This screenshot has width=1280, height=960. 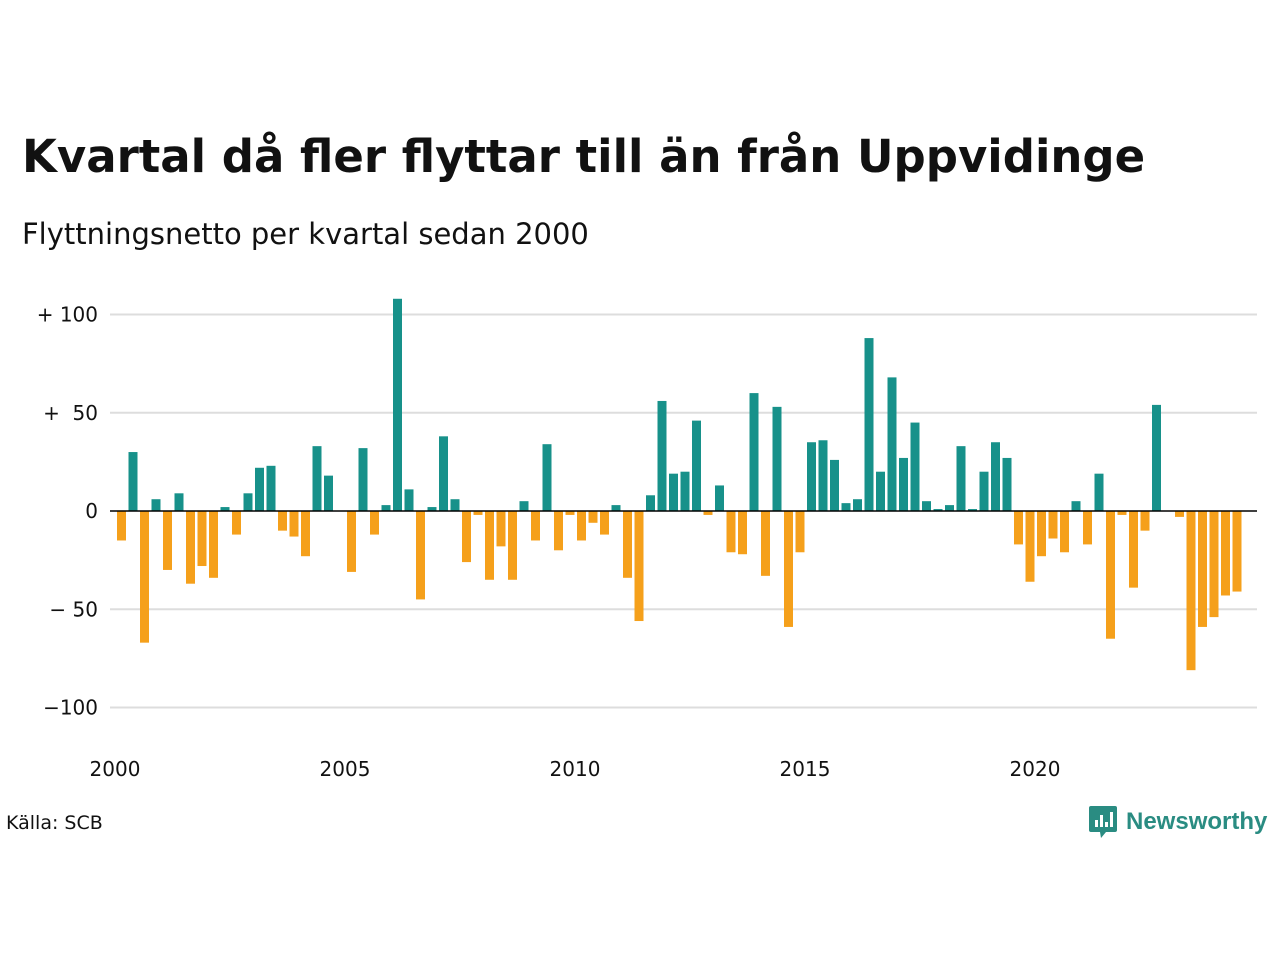 I want to click on x-tick-label: 2005, so click(x=345, y=769).